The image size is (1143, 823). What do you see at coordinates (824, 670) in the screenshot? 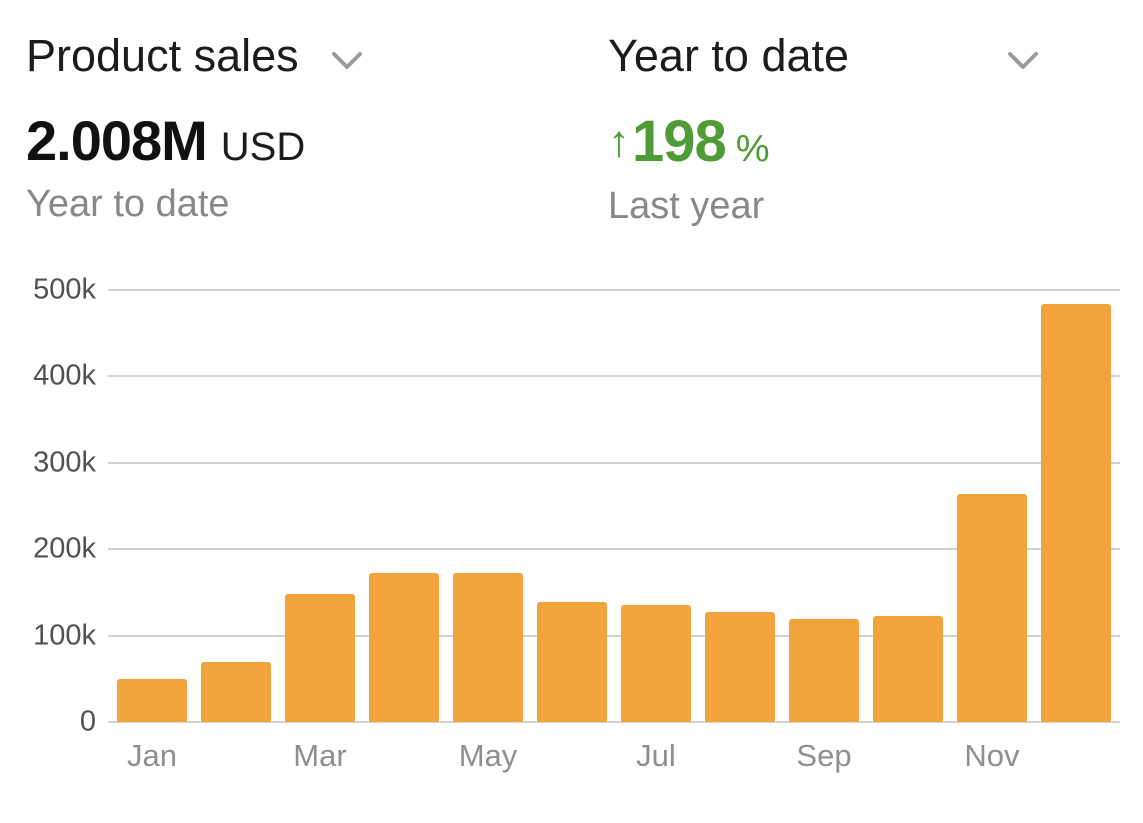
I see `bar-sep` at bounding box center [824, 670].